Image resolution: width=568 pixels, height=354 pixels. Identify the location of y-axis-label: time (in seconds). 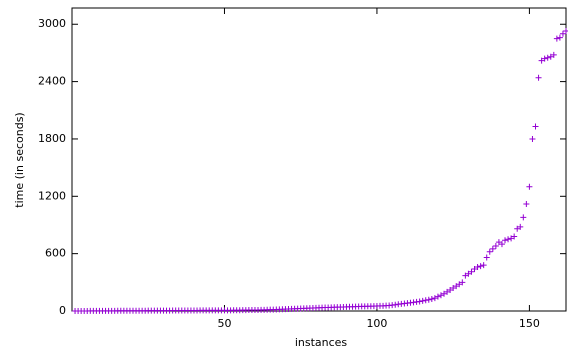
(19, 159).